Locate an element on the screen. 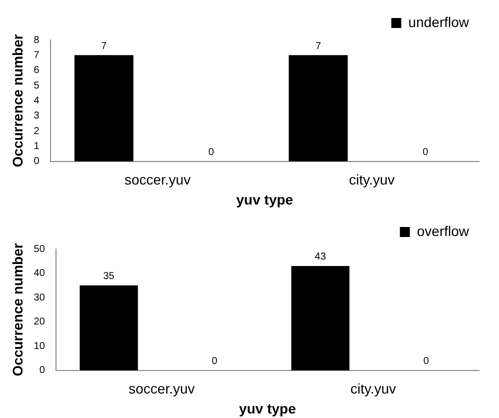  y-tick-label: 50 is located at coordinates (40, 249).